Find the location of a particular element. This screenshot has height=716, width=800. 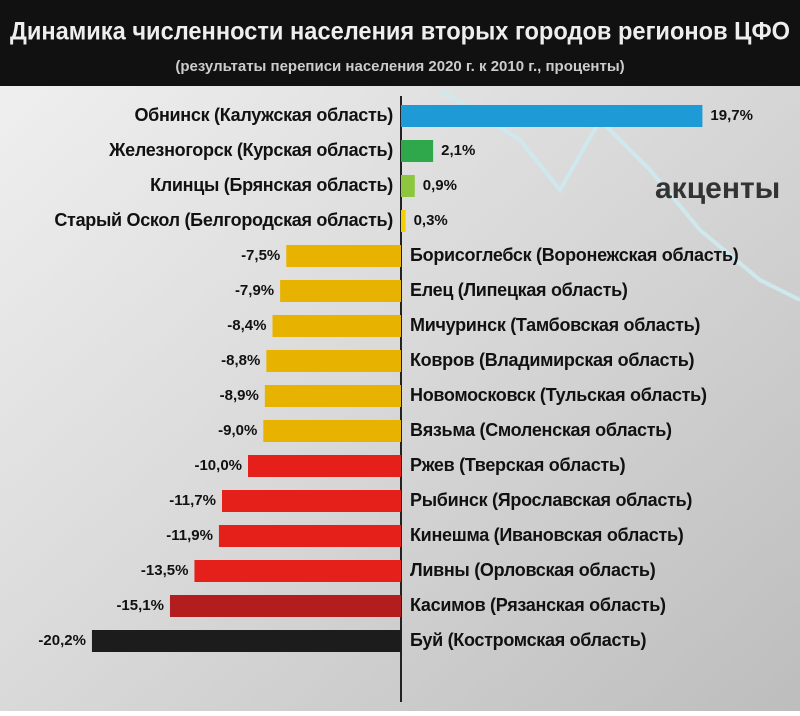

value-label: -11,7% is located at coordinates (192, 500).